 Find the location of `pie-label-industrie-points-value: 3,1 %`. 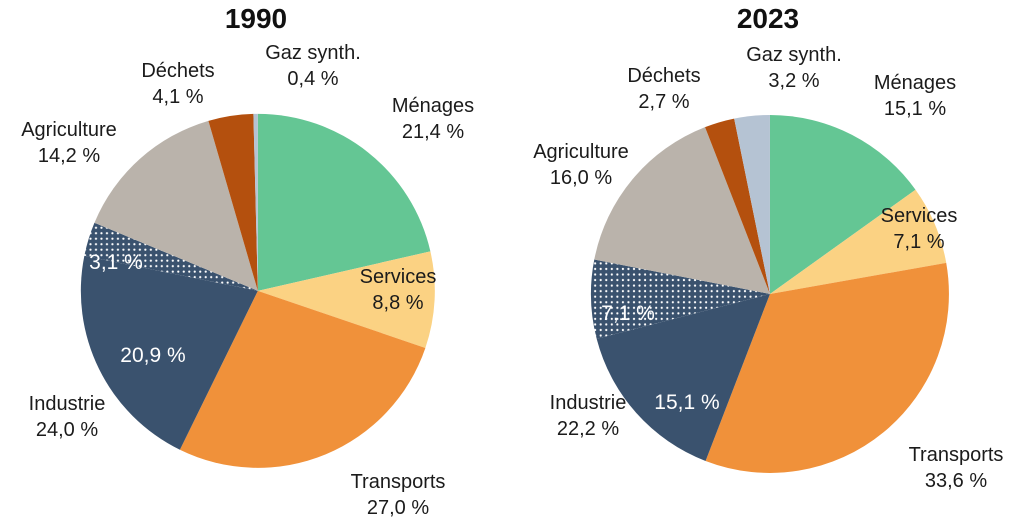

pie-label-industrie-points-value: 3,1 % is located at coordinates (116, 262).